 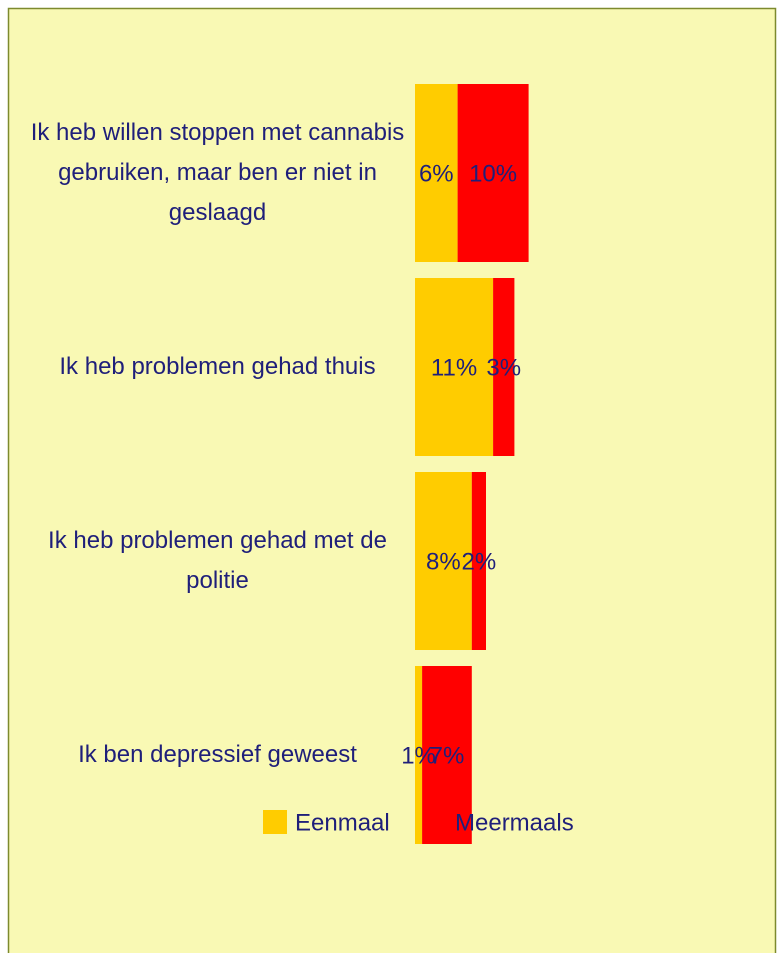 I want to click on value-label: 2%, so click(x=479, y=561).